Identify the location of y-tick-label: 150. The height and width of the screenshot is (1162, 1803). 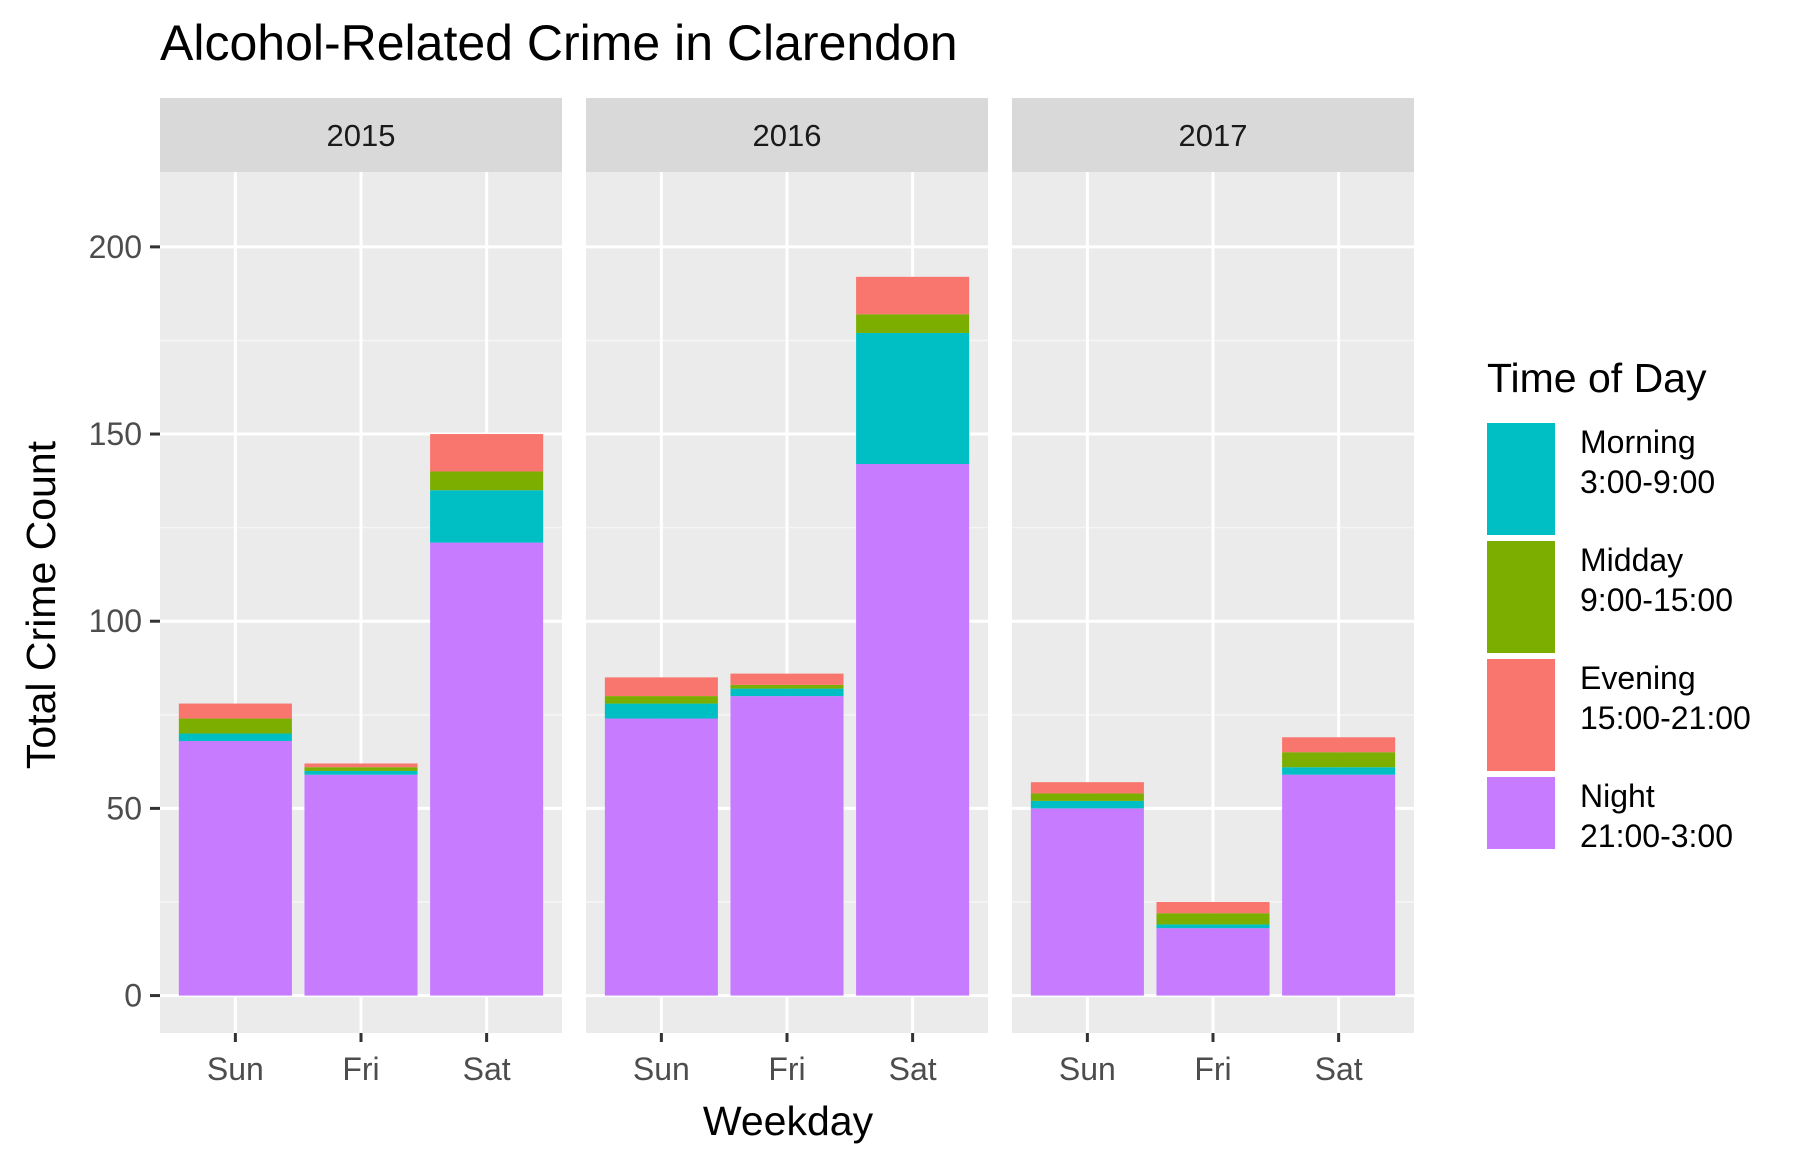
(115, 434).